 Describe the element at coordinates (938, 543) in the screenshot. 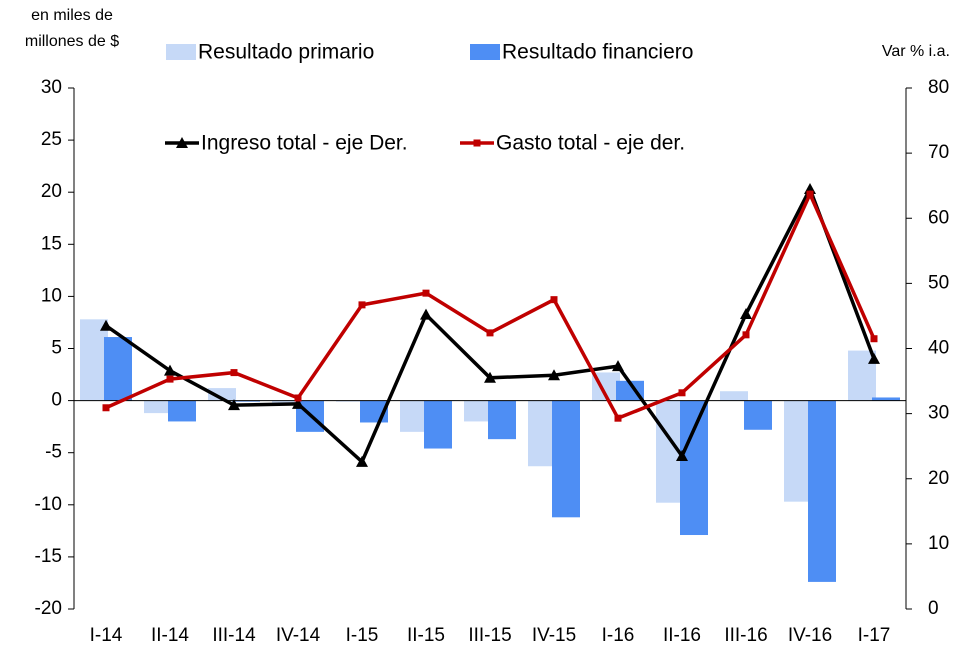

I see `y2-tick-label: 10` at that location.